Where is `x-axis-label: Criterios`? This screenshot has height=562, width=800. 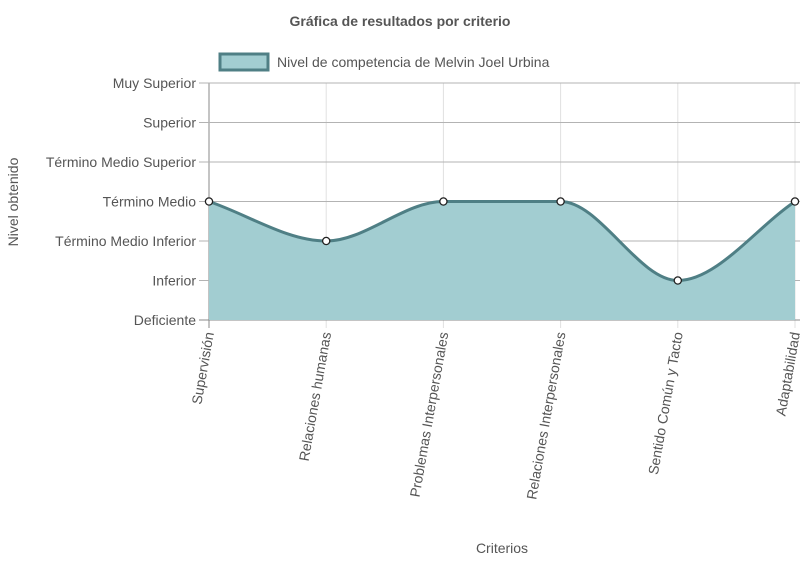 x-axis-label: Criterios is located at coordinates (502, 548).